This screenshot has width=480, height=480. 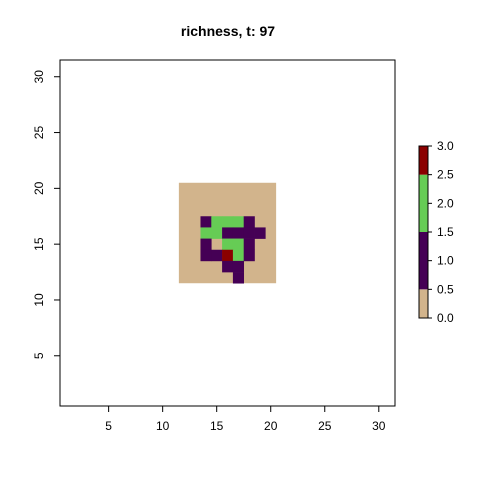 I want to click on y-tick-label: 25, so click(x=39, y=133).